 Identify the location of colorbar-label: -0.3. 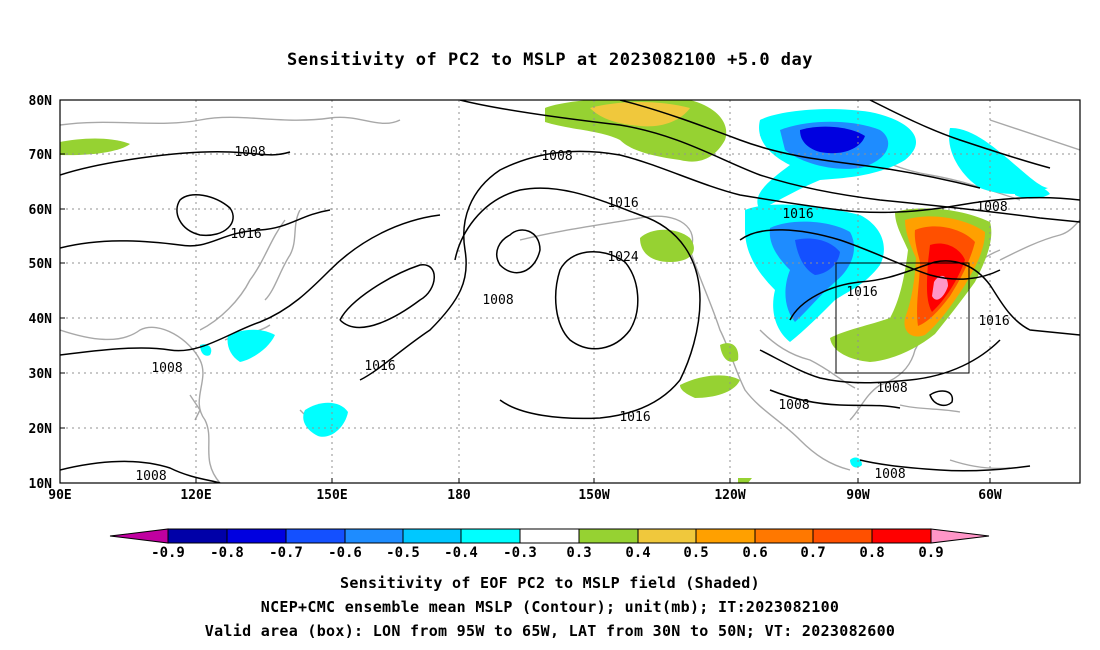
(520, 553).